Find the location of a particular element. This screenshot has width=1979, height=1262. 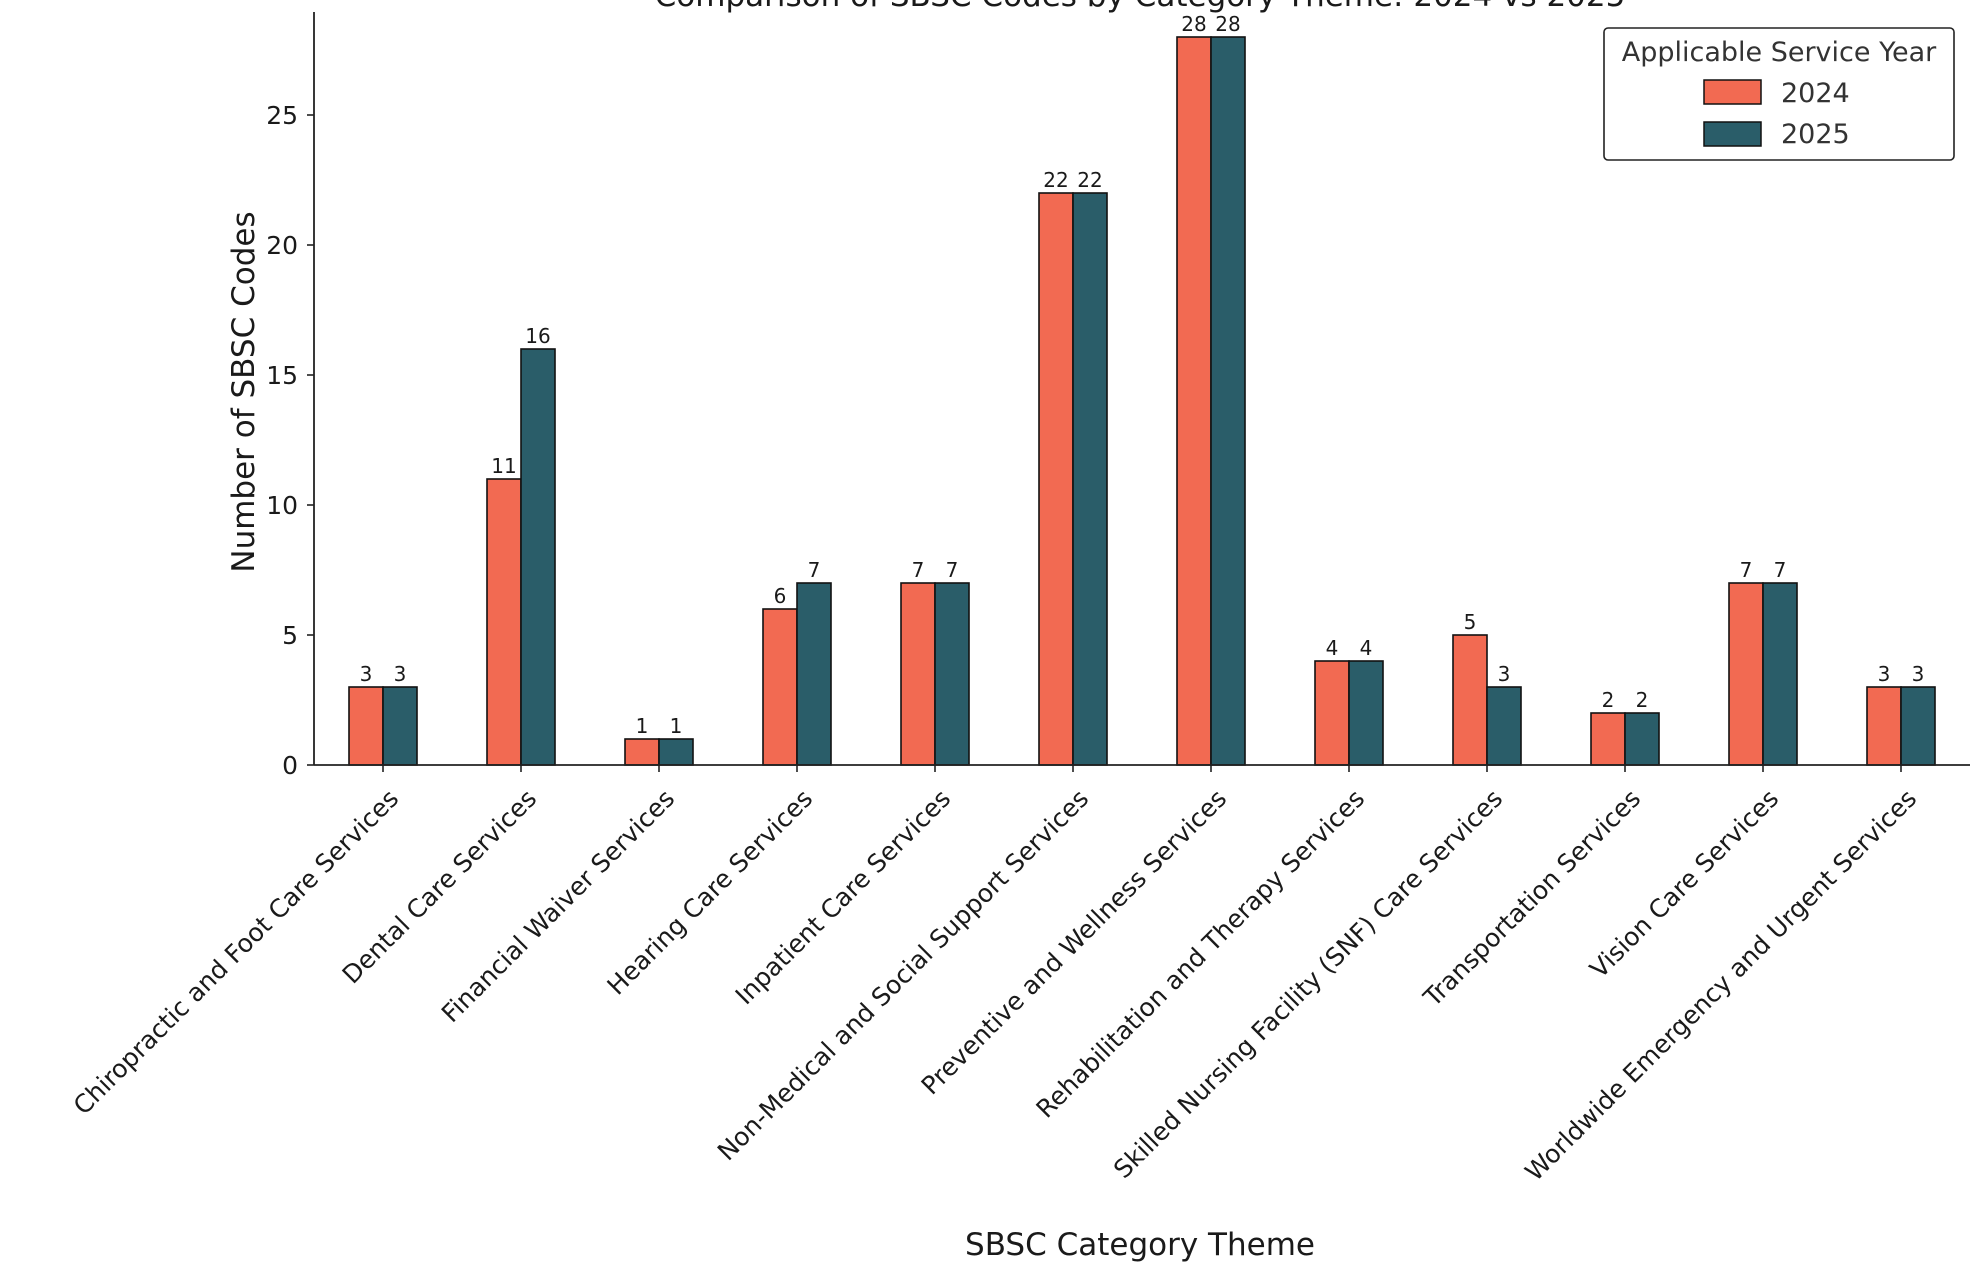

data-label-2024-4: 7 is located at coordinates (918, 570).